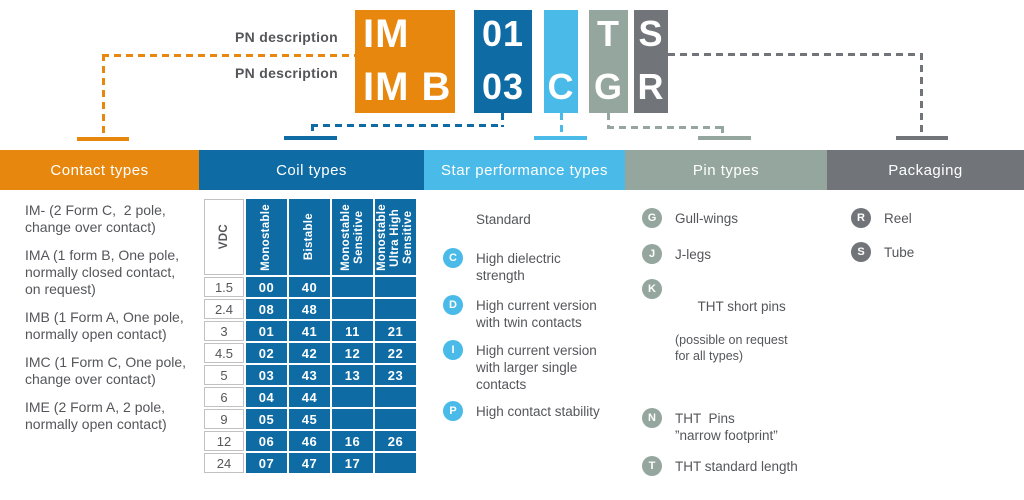 This screenshot has width=1024, height=500. I want to click on pin-badge-g-icon: G, so click(652, 218).